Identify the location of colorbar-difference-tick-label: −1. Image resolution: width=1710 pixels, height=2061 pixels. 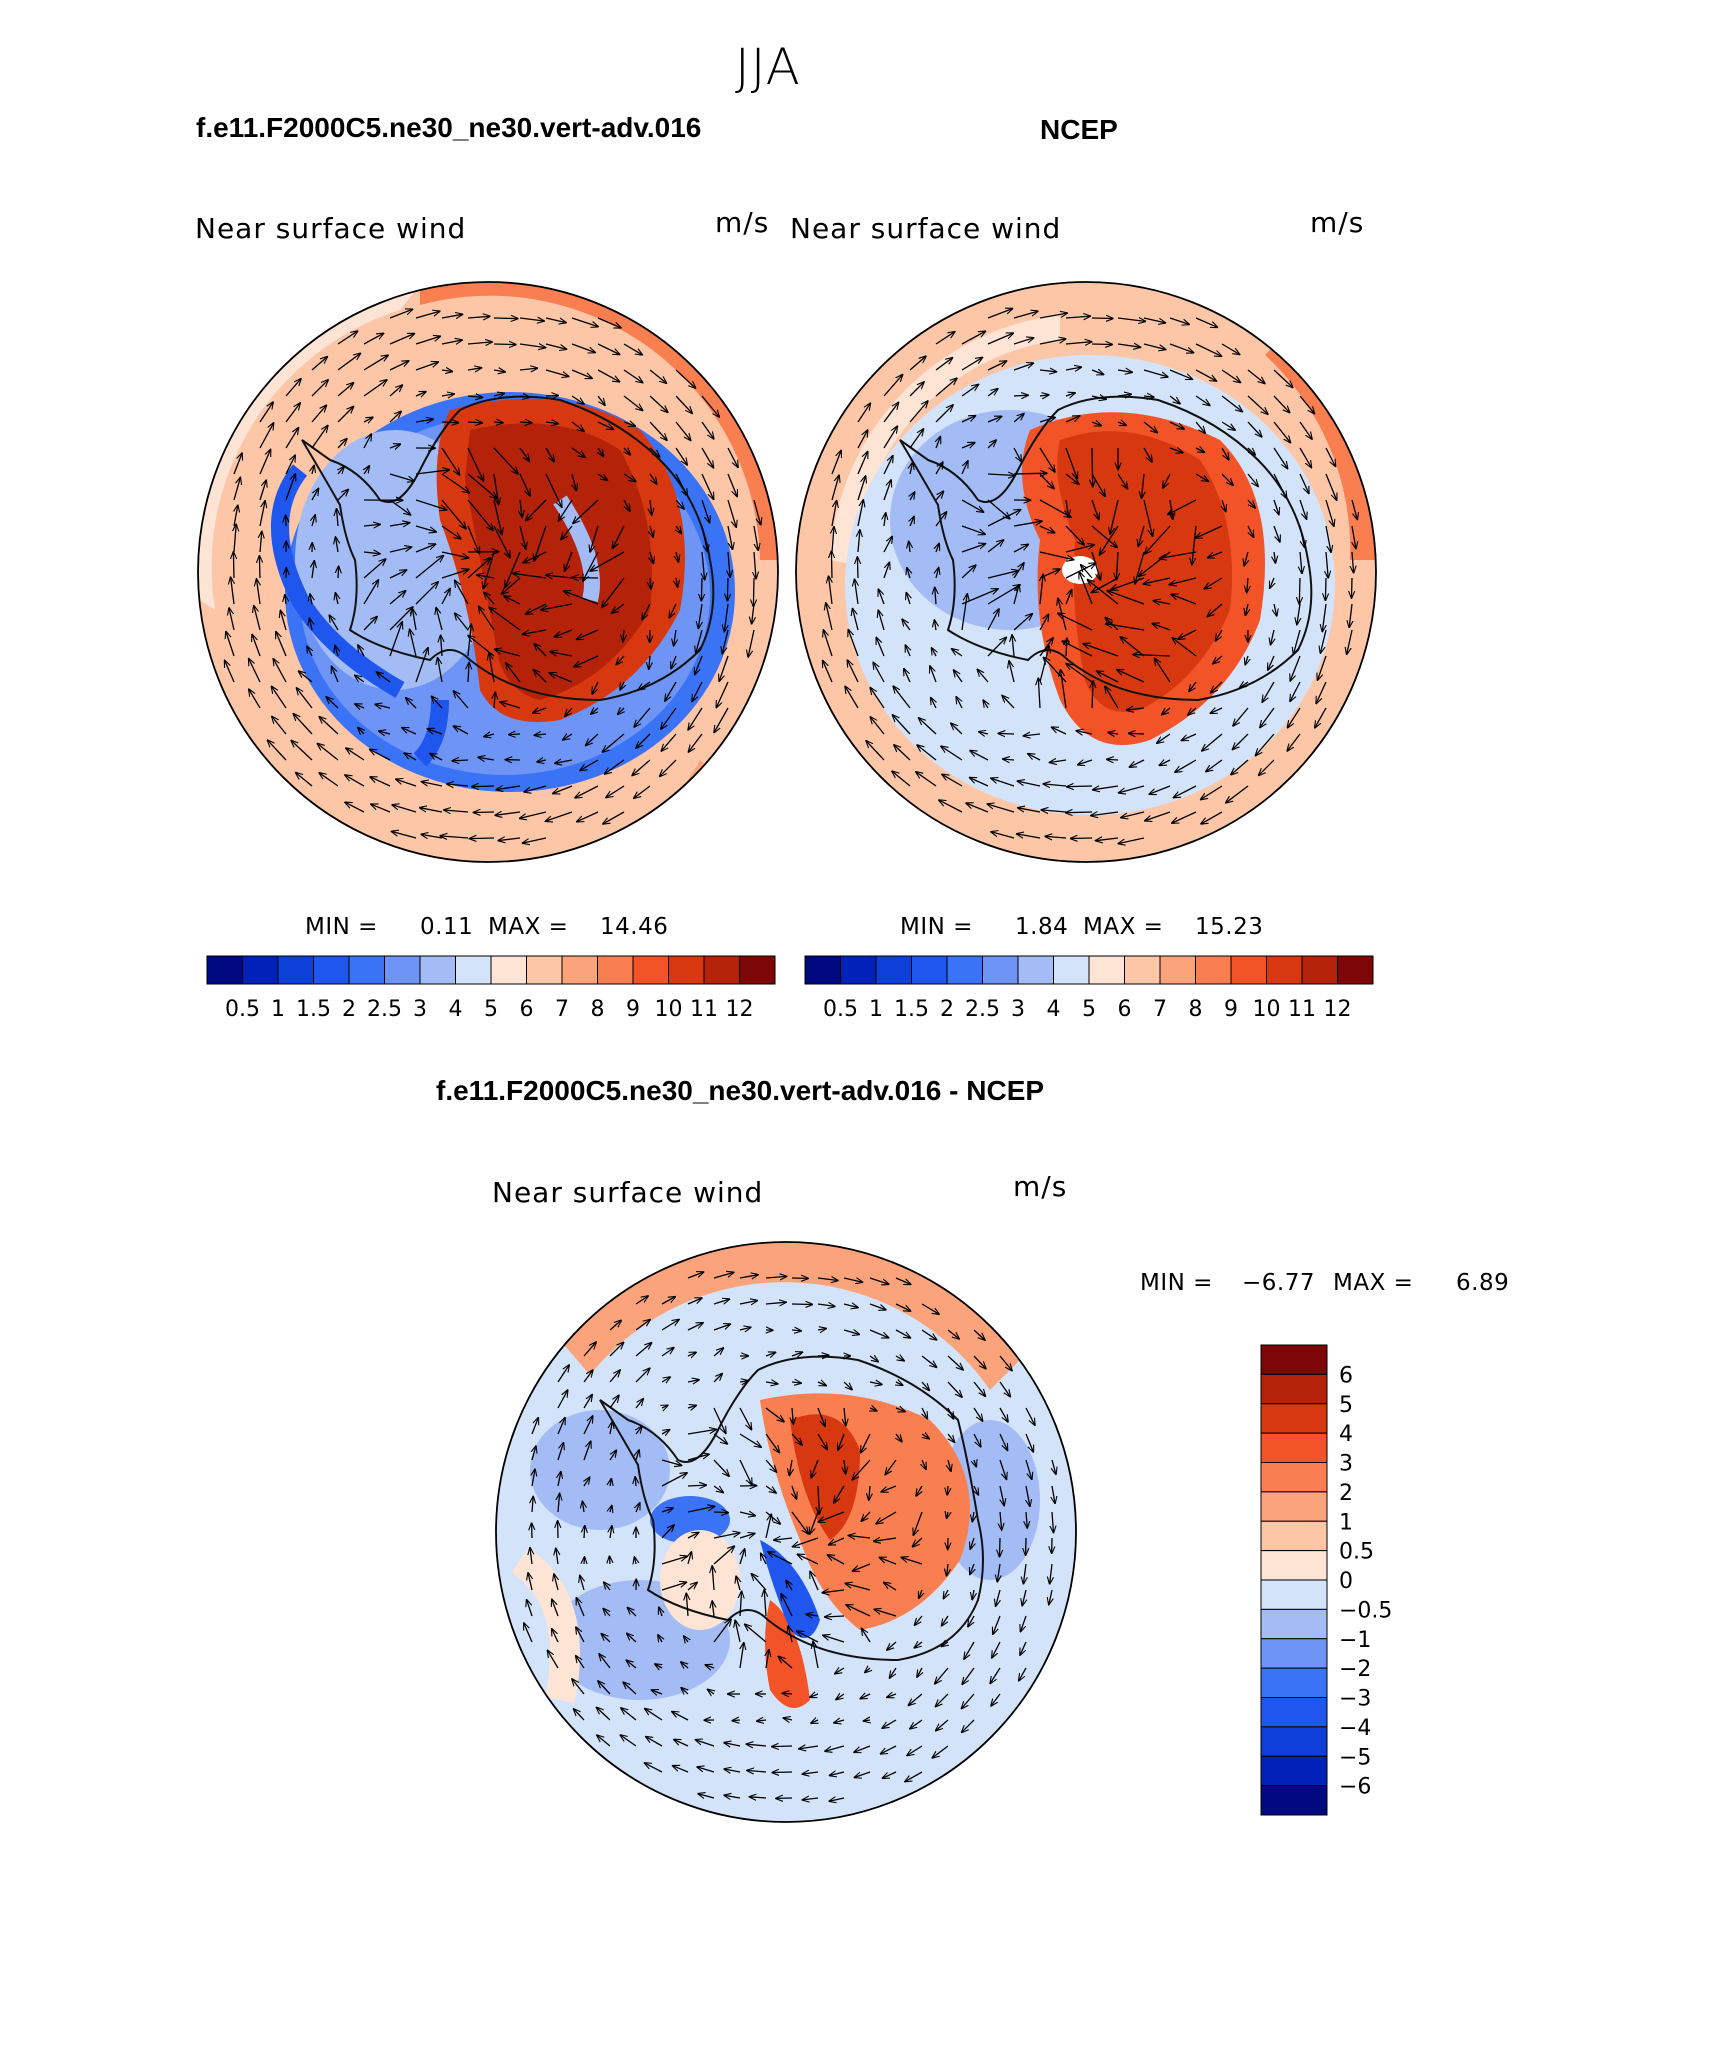
(1355, 1640).